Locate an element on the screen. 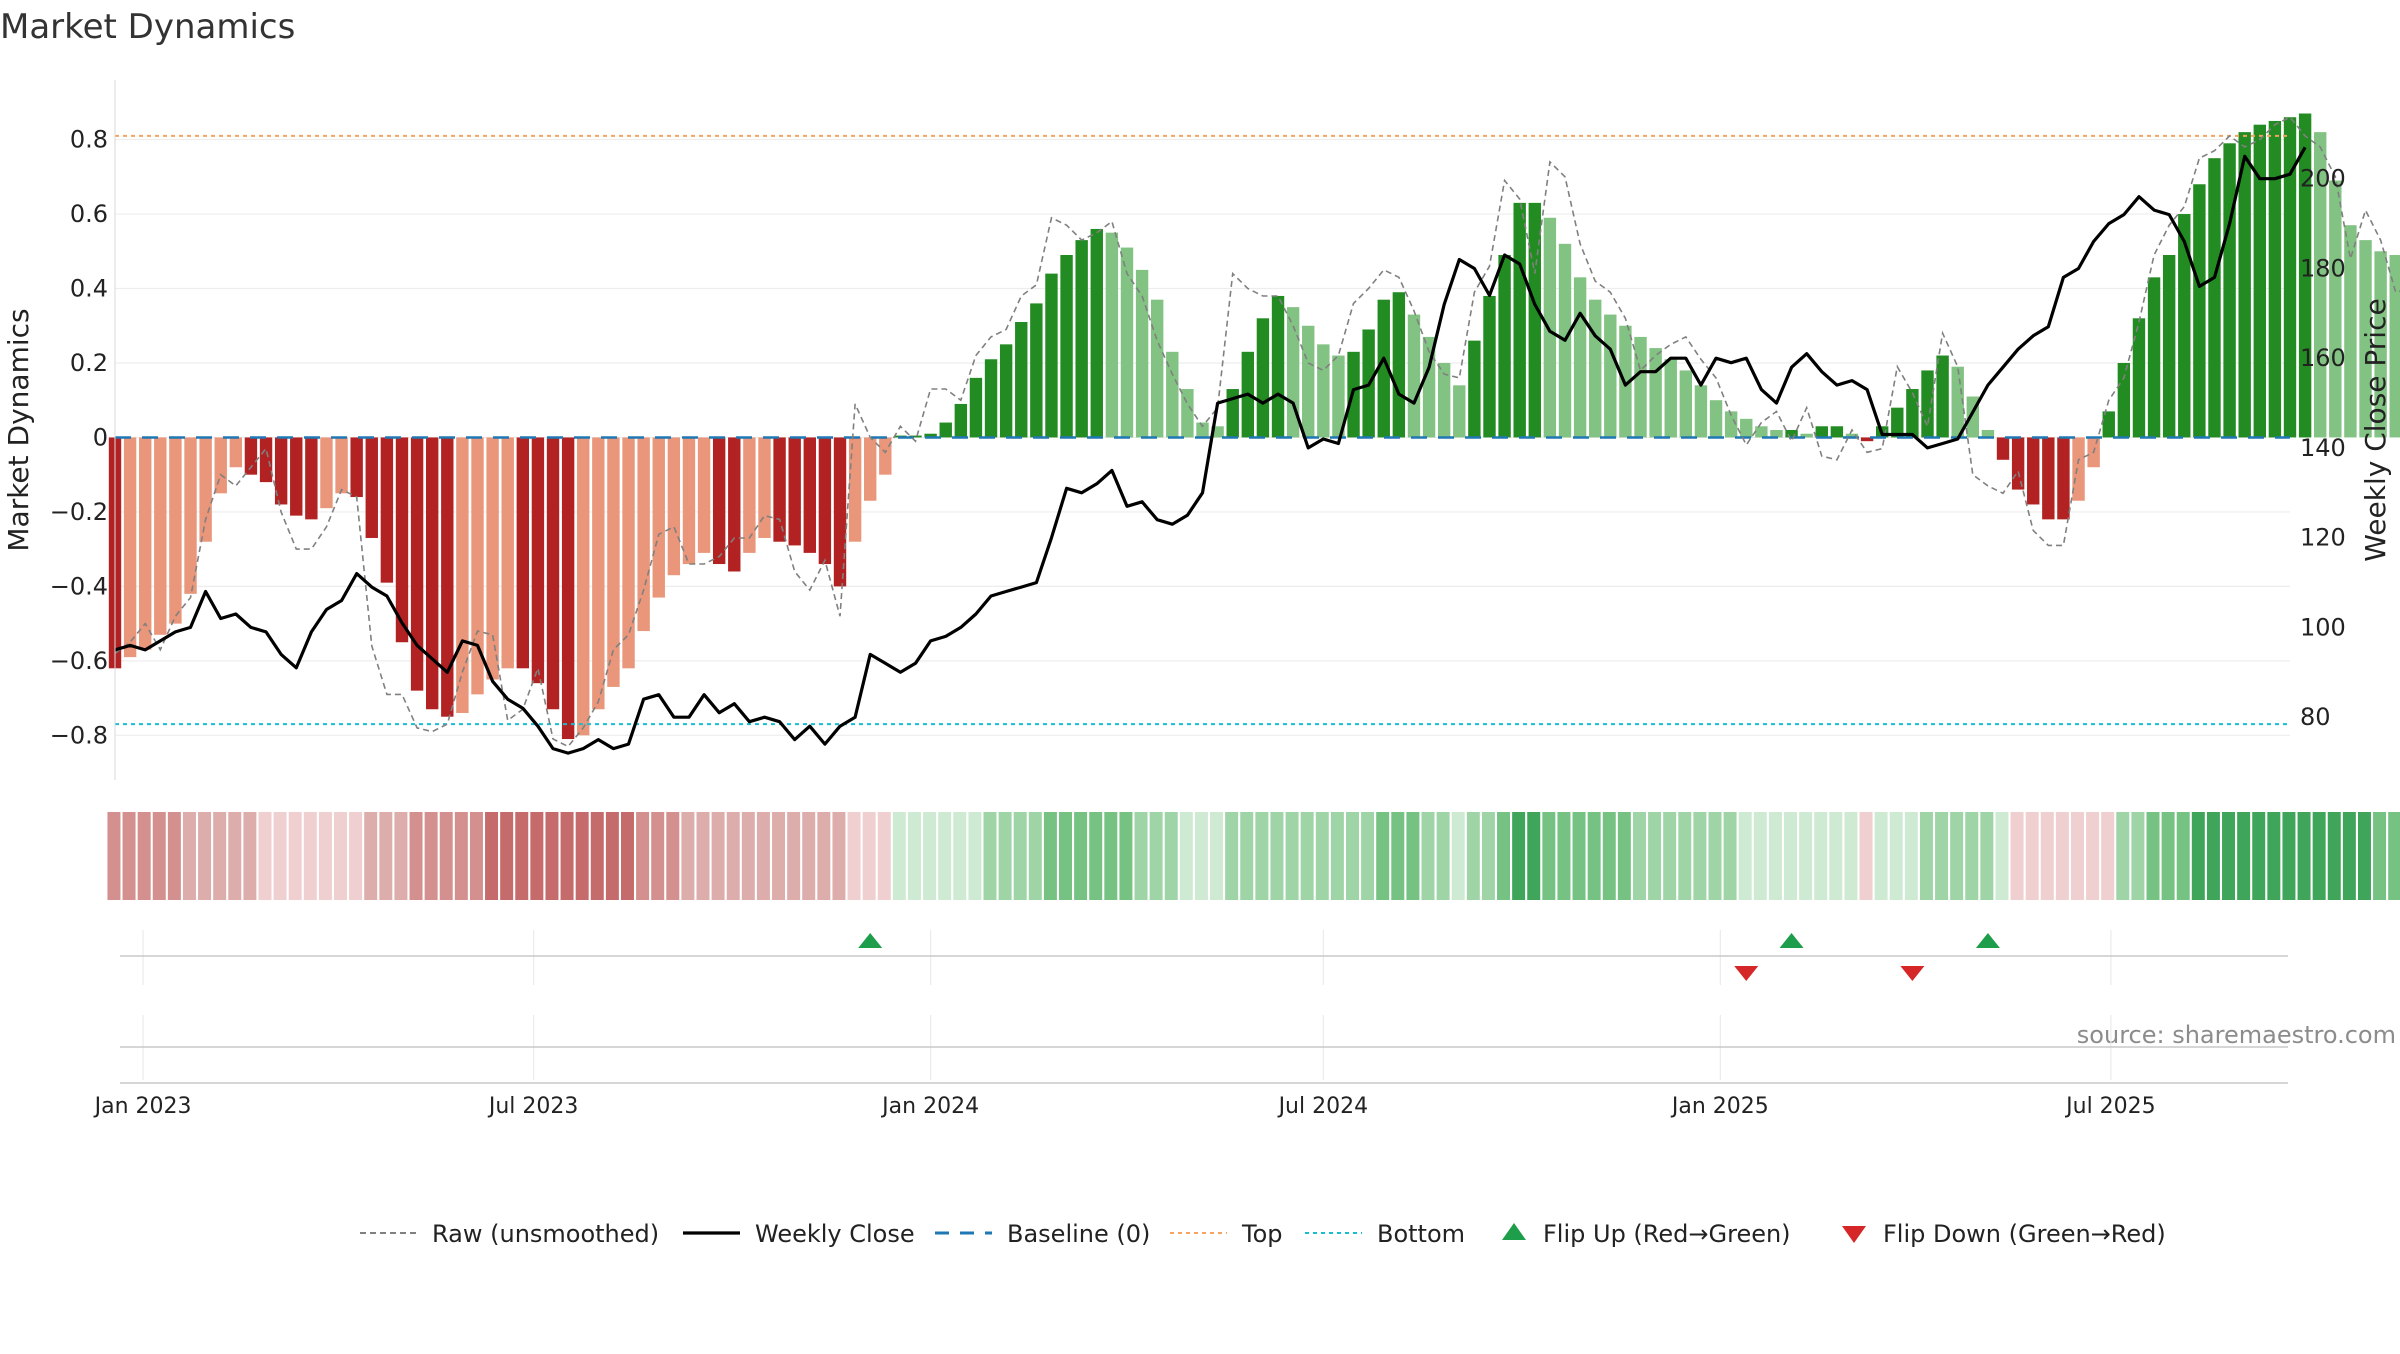 The height and width of the screenshot is (1354, 2400). left-tick-label: 0.4 is located at coordinates (89, 289).